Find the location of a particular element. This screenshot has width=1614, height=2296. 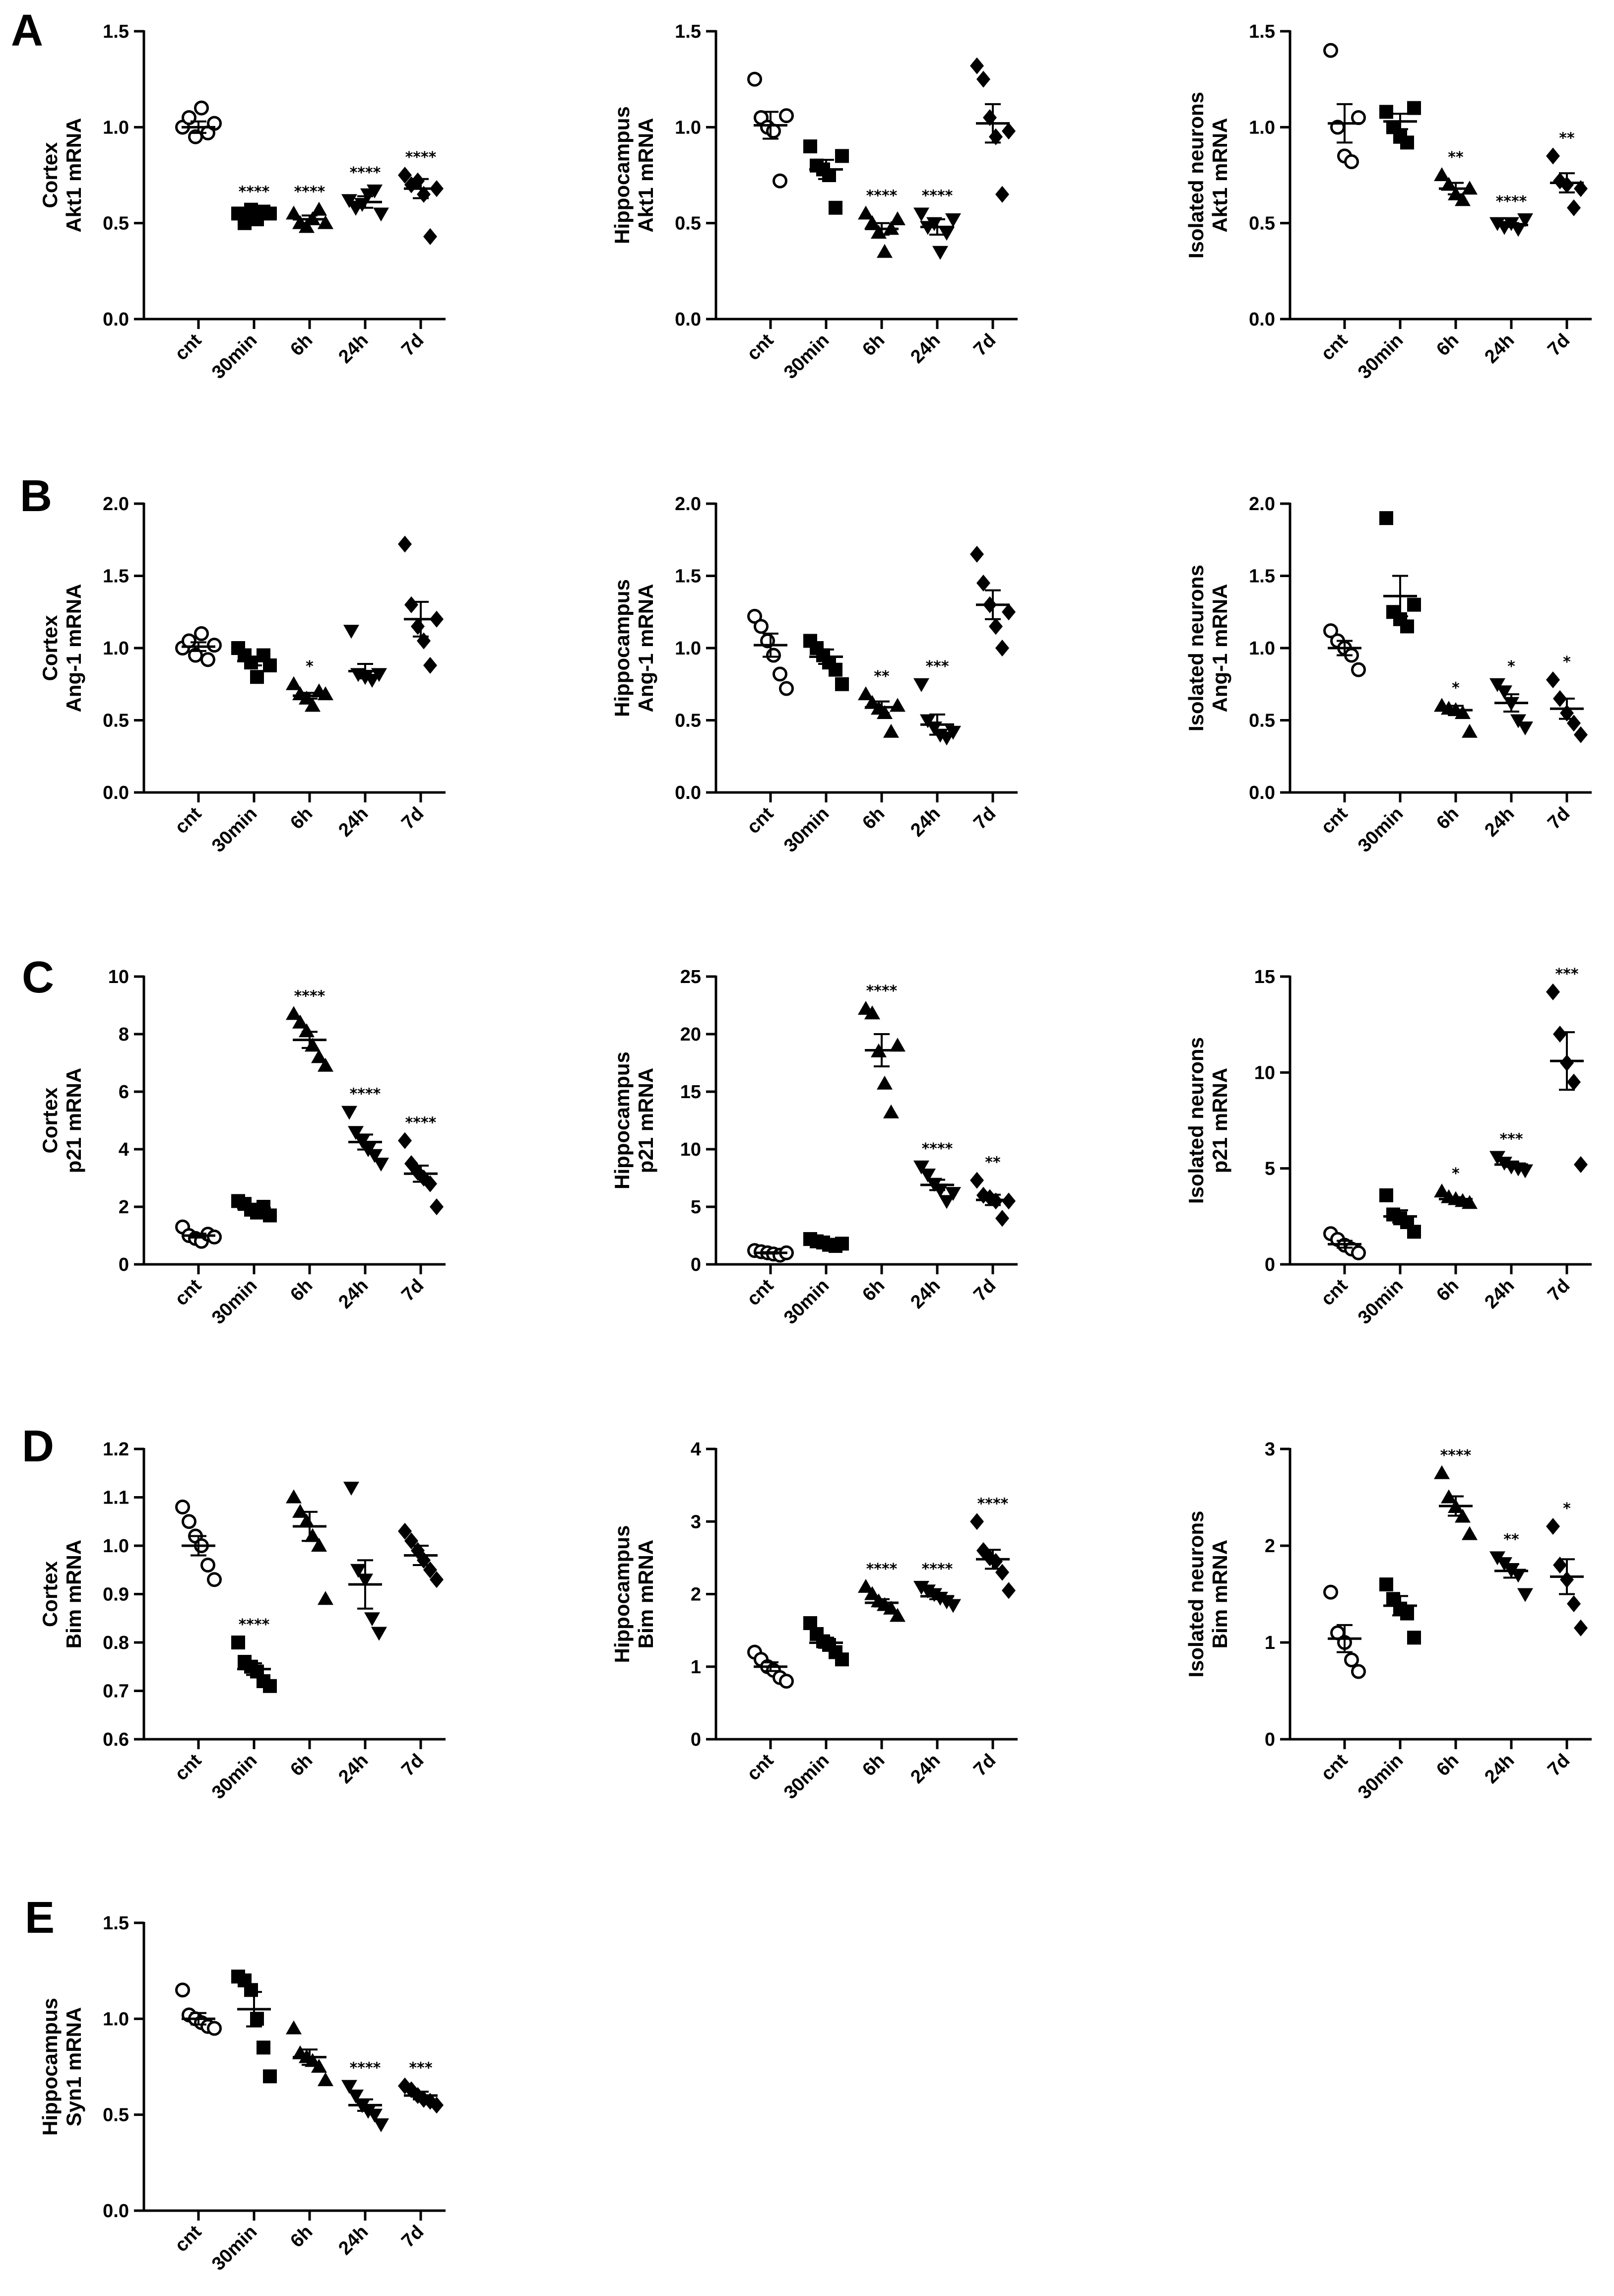

y-tick-label: 5 is located at coordinates (1270, 1169).